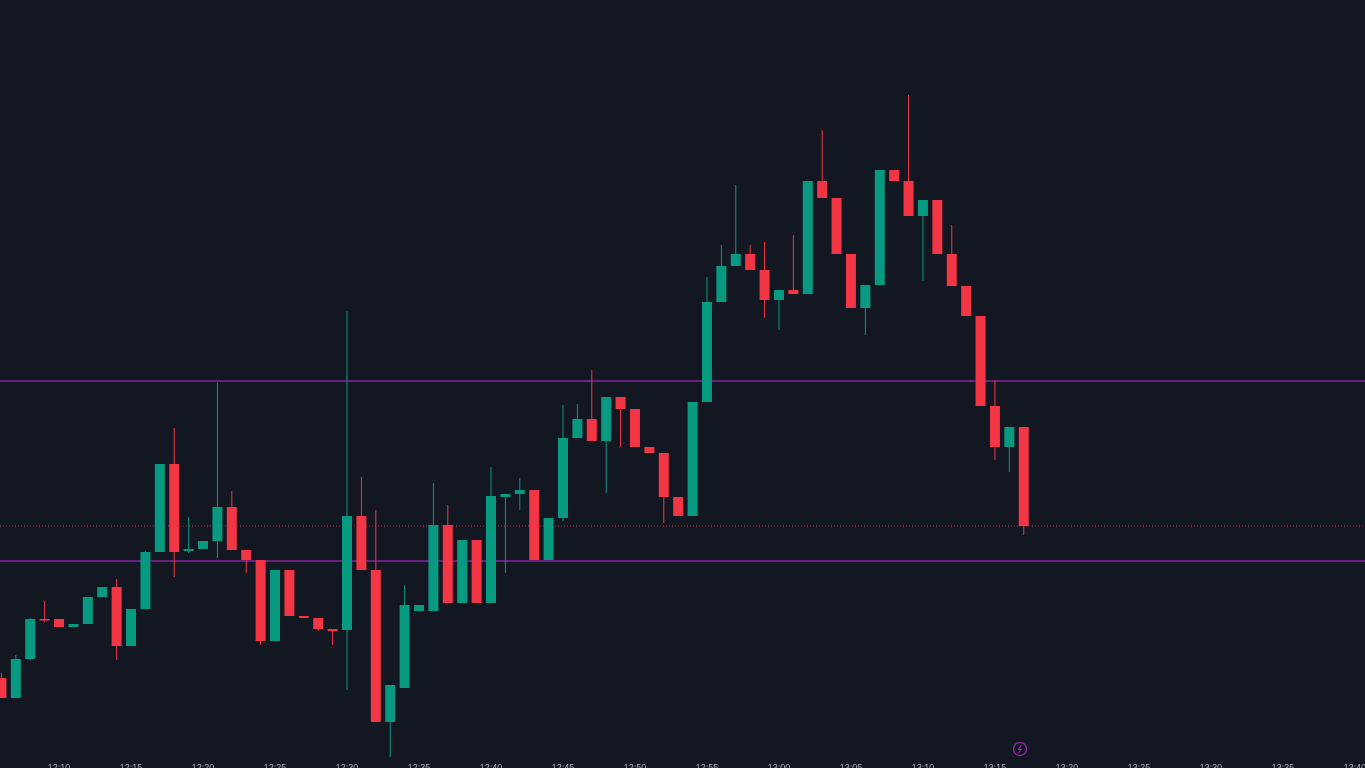 Image resolution: width=1365 pixels, height=768 pixels. Describe the element at coordinates (635, 765) in the screenshot. I see `x-tick-label: 12:50` at that location.